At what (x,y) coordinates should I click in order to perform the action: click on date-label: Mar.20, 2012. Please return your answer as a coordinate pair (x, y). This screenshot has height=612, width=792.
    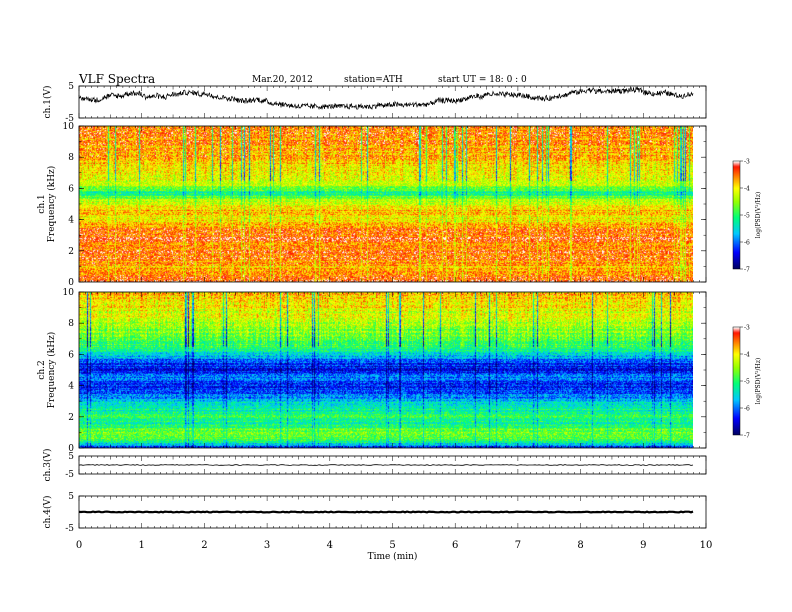
    Looking at the image, I should click on (282, 80).